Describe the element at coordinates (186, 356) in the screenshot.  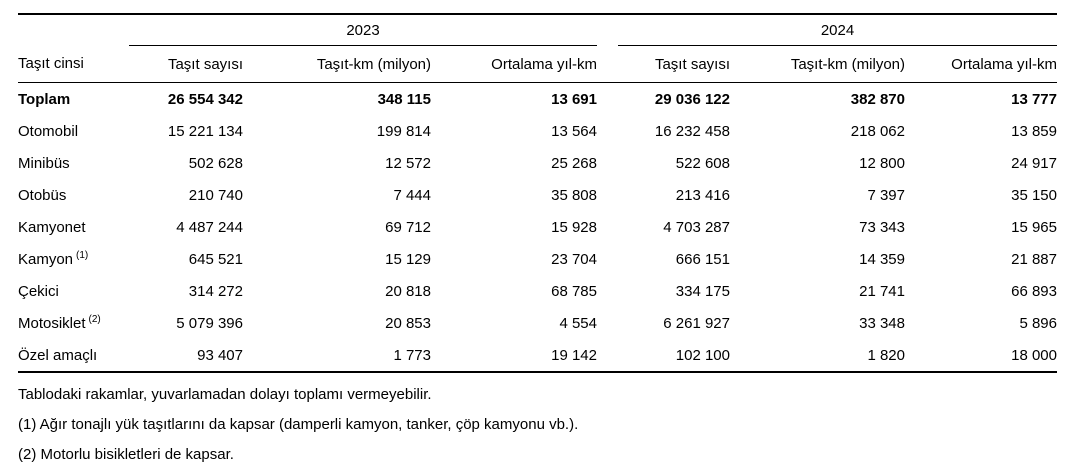
I see `cell-vehicle-count-2023: 93 407` at that location.